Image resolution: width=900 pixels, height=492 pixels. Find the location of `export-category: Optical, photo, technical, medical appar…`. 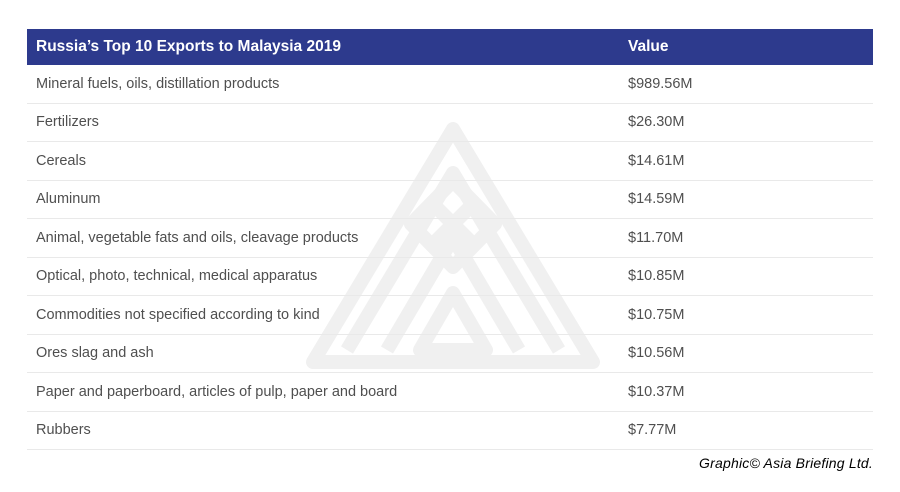

export-category: Optical, photo, technical, medical appar… is located at coordinates (177, 276).